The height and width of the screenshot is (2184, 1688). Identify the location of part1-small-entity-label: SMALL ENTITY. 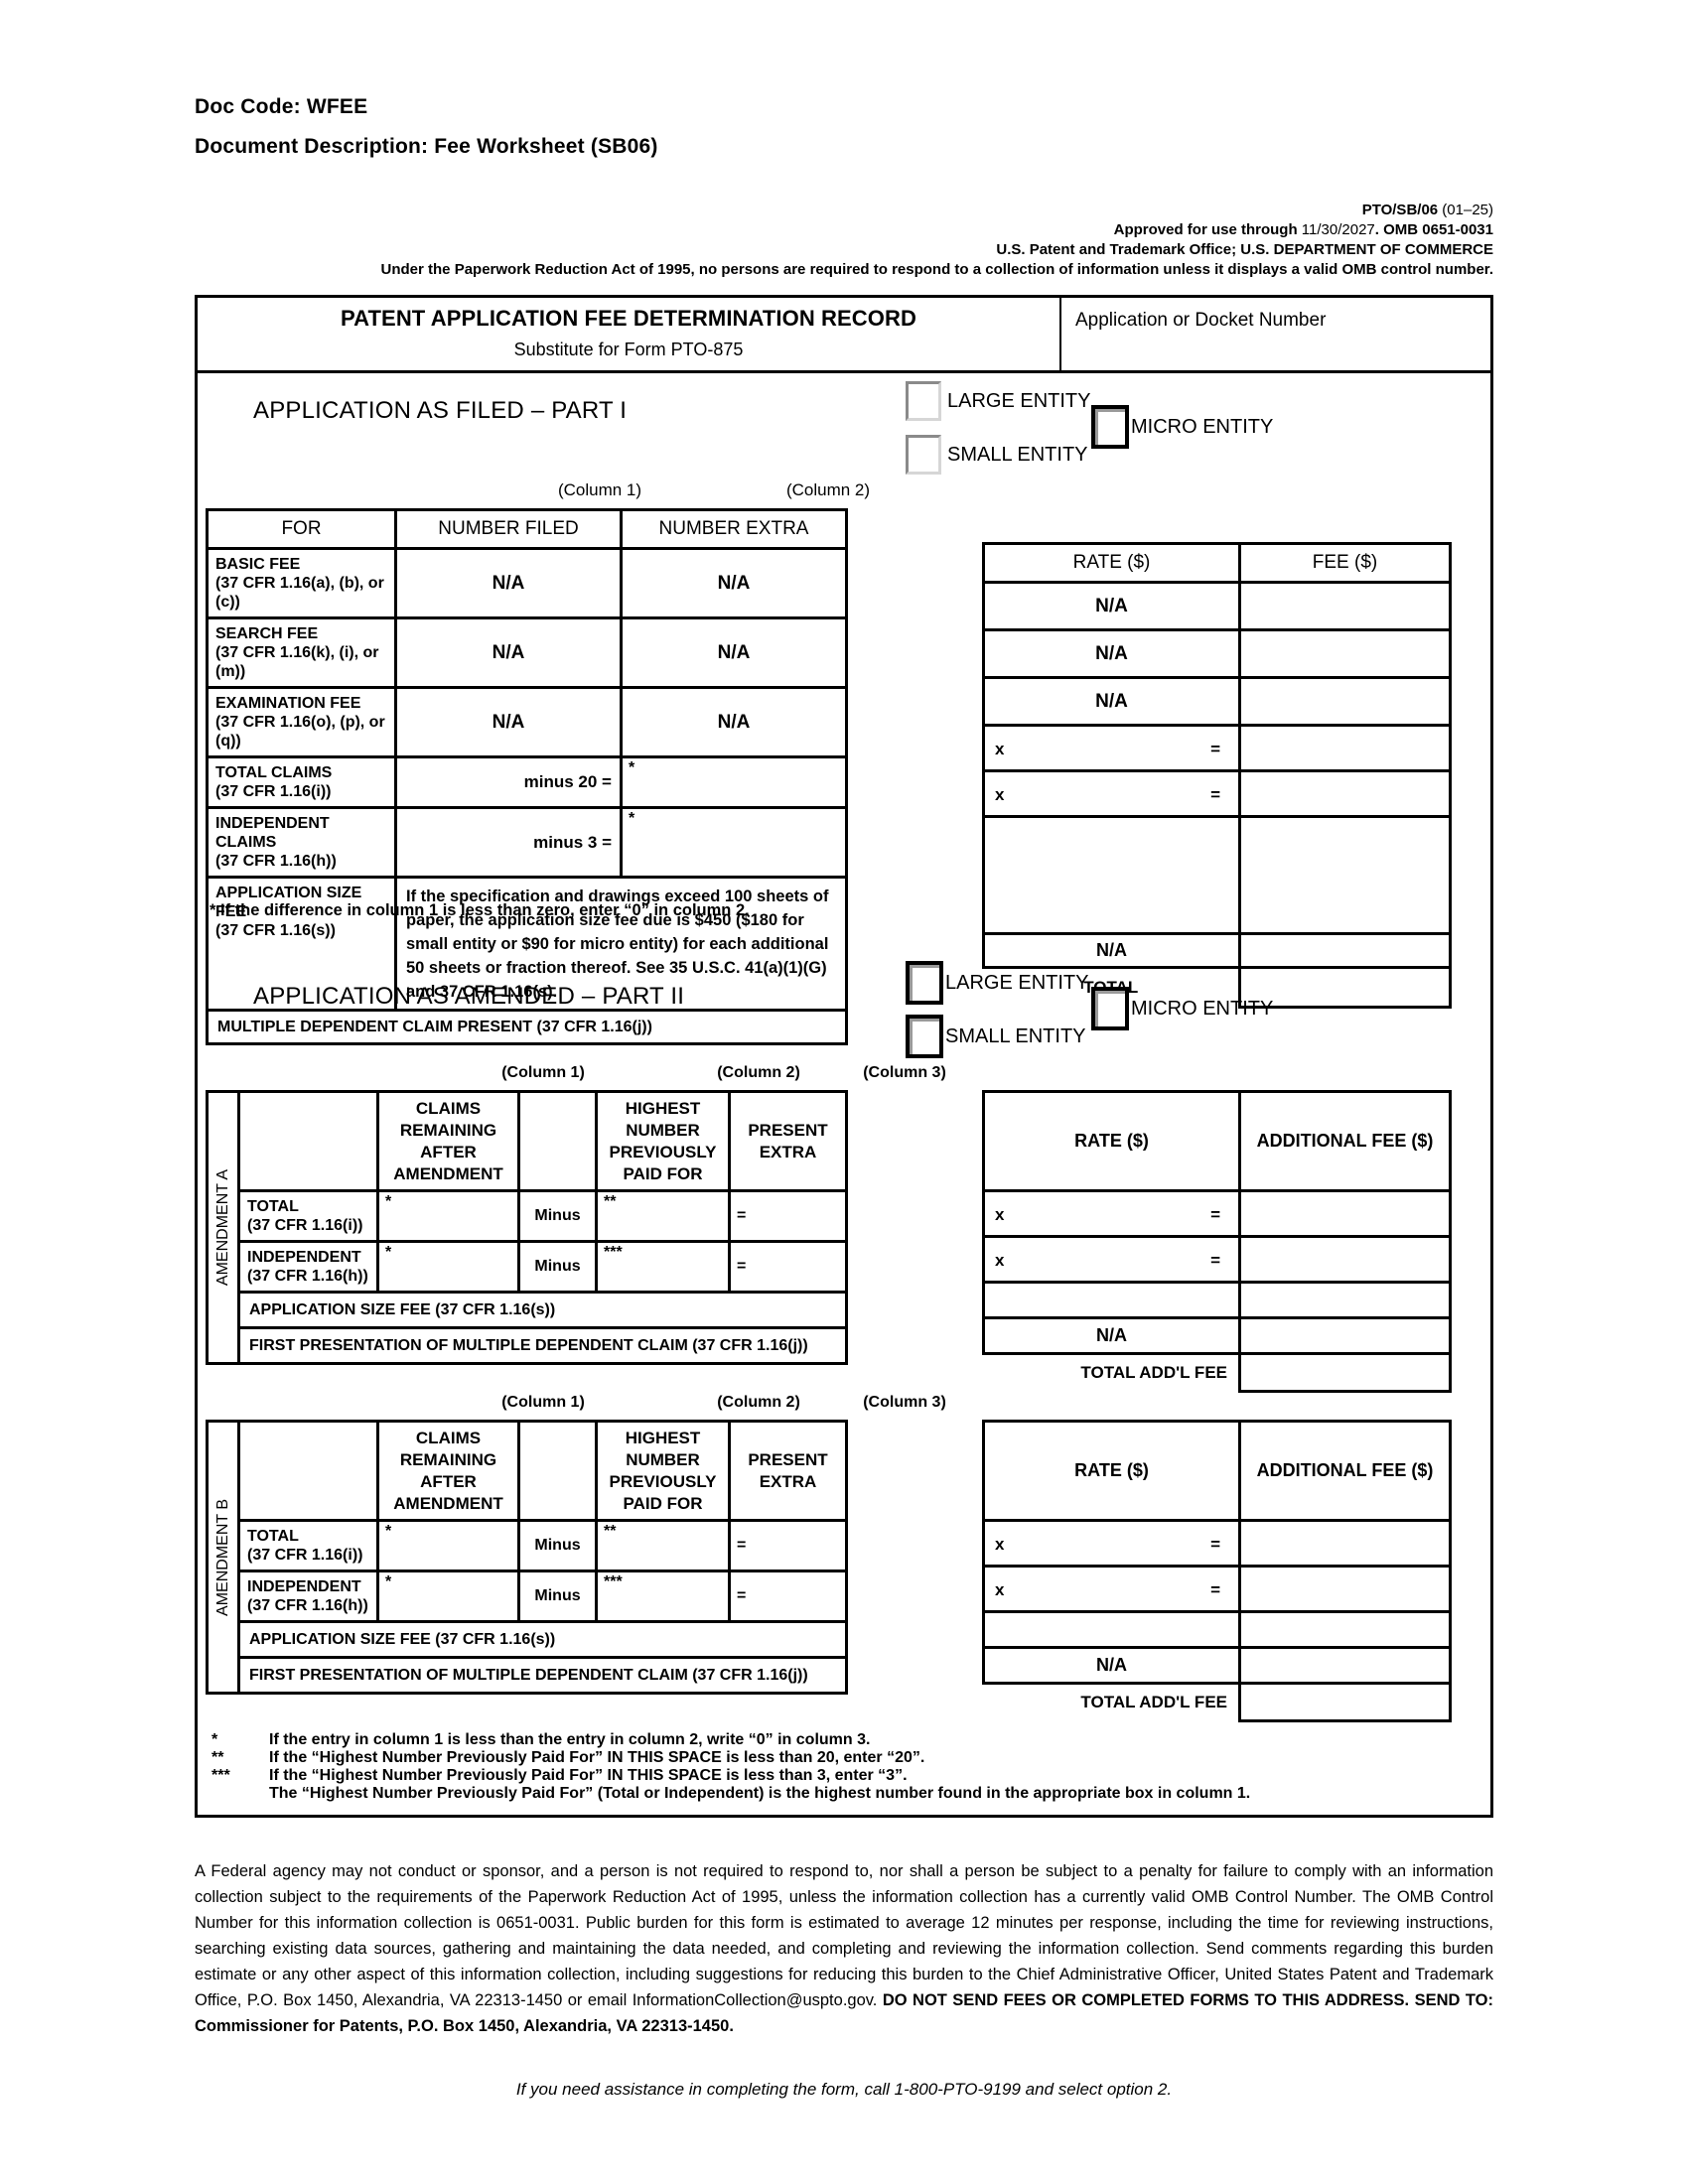
(1017, 454).